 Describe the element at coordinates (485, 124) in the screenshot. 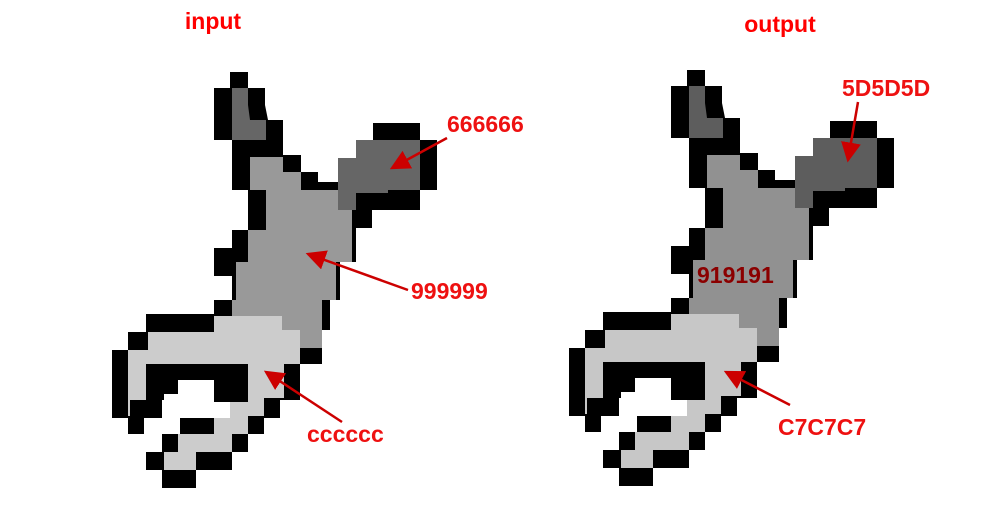

I see `input-label-dark: 666666` at that location.